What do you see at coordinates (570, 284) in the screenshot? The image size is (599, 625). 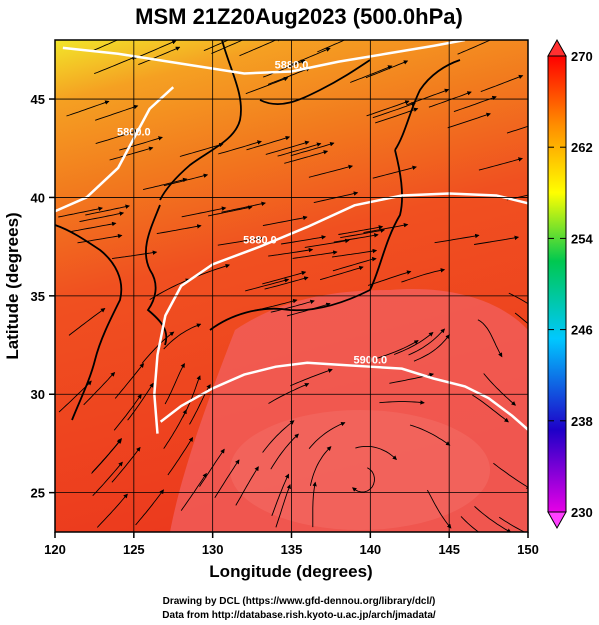 I see `colorbar: 230 238 246 254 262 270` at bounding box center [570, 284].